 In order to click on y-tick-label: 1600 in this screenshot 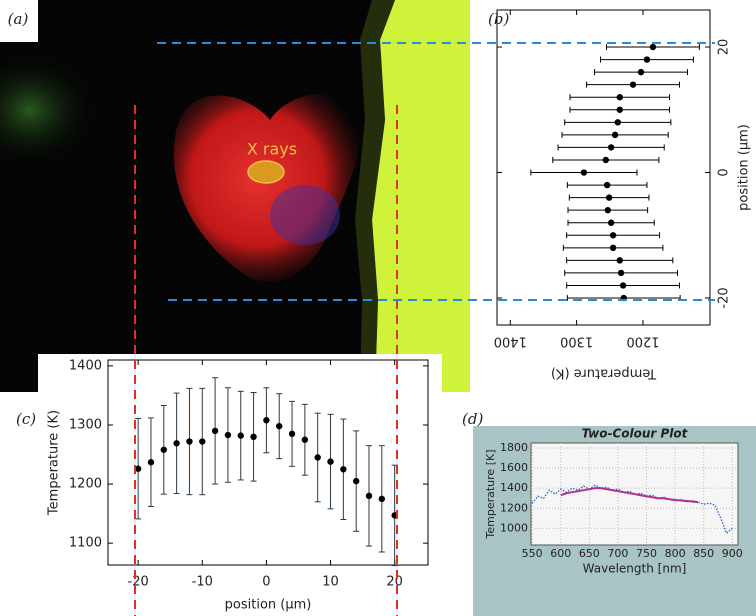, I will do `click(514, 467)`.